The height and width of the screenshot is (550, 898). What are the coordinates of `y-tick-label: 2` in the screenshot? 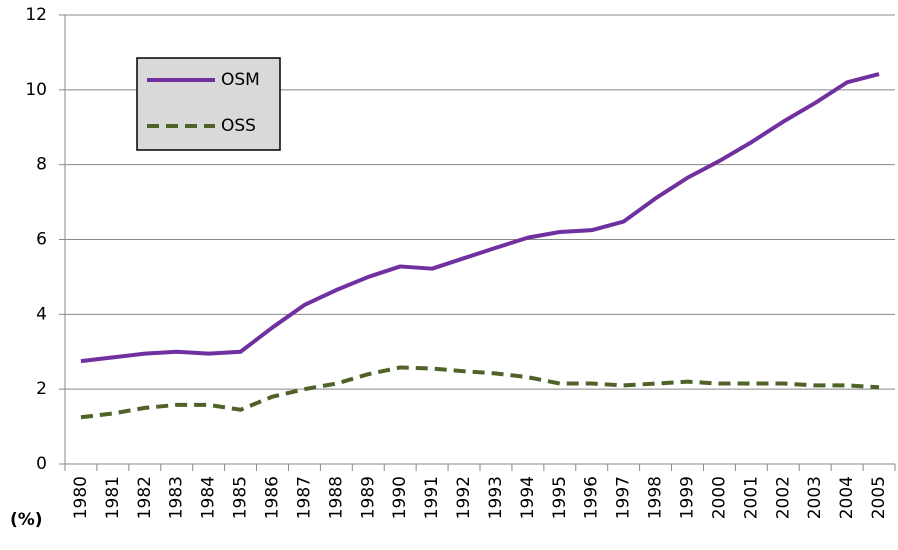 It's located at (41, 389).